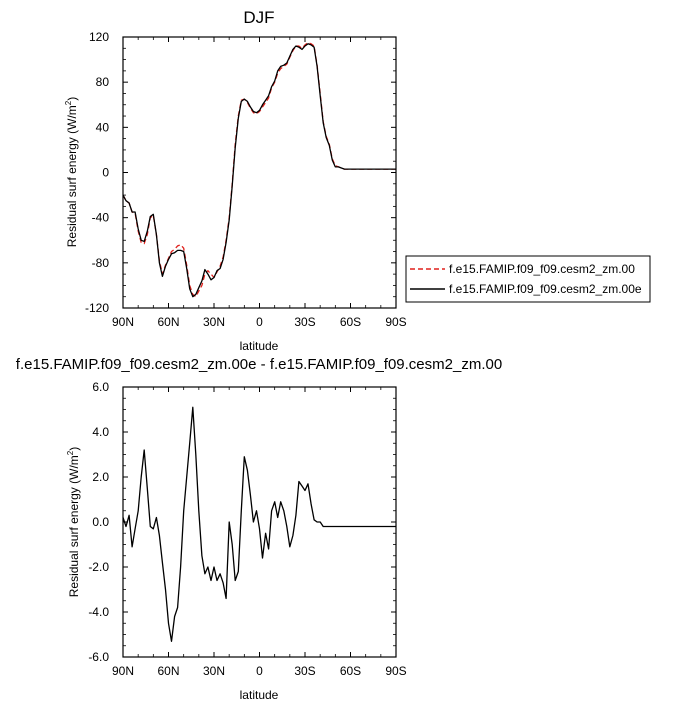 This screenshot has width=693, height=708. Describe the element at coordinates (350, 322) in the screenshot. I see `top-x-tick-label: 60S` at that location.